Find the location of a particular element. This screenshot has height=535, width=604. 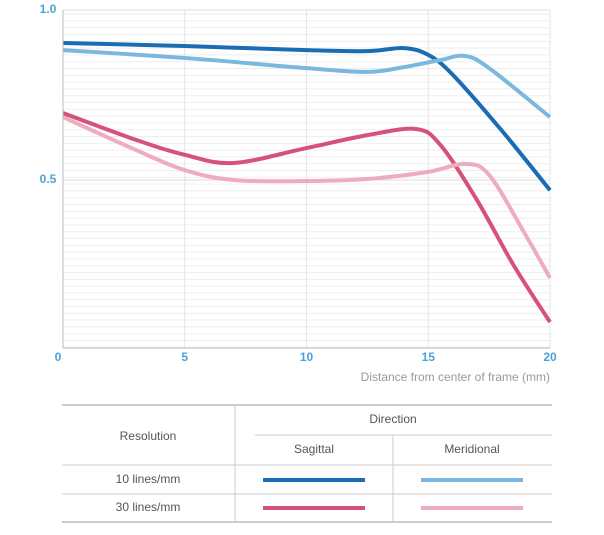

x-tick-label: 20 is located at coordinates (550, 357).